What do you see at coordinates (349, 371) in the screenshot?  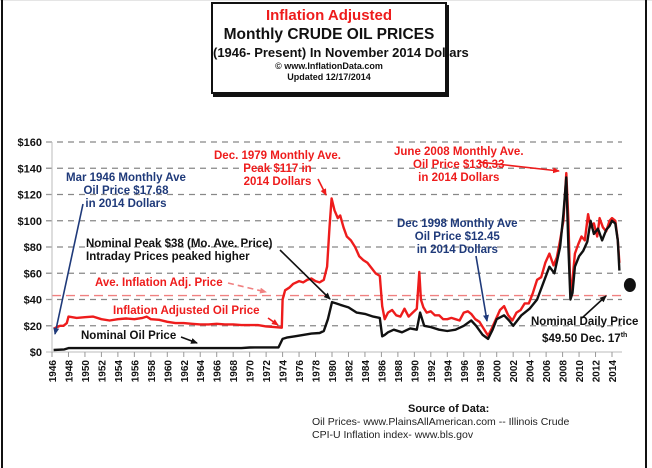 I see `x-tick-label: 1982` at bounding box center [349, 371].